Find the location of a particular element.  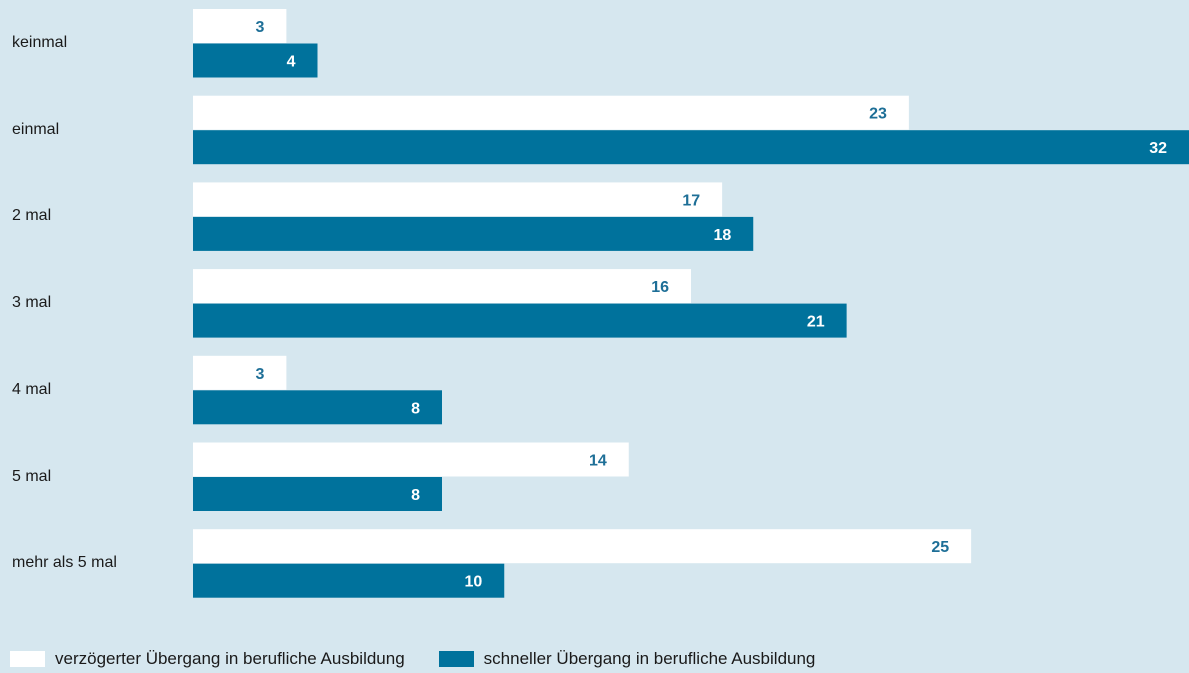

data-label: 18 is located at coordinates (722, 235).